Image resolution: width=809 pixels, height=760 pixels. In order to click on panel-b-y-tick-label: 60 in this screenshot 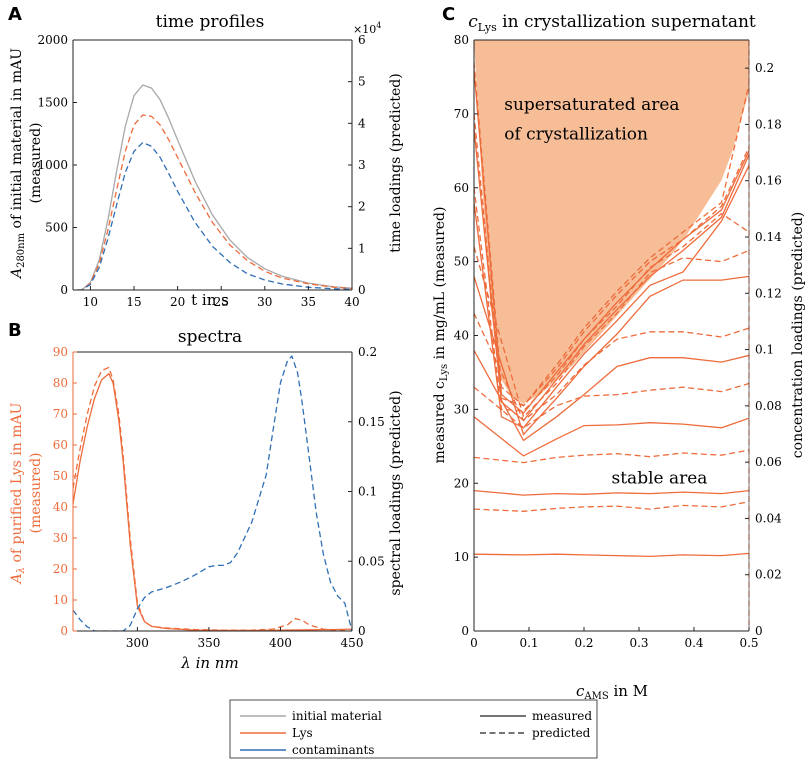, I will do `click(60, 445)`.